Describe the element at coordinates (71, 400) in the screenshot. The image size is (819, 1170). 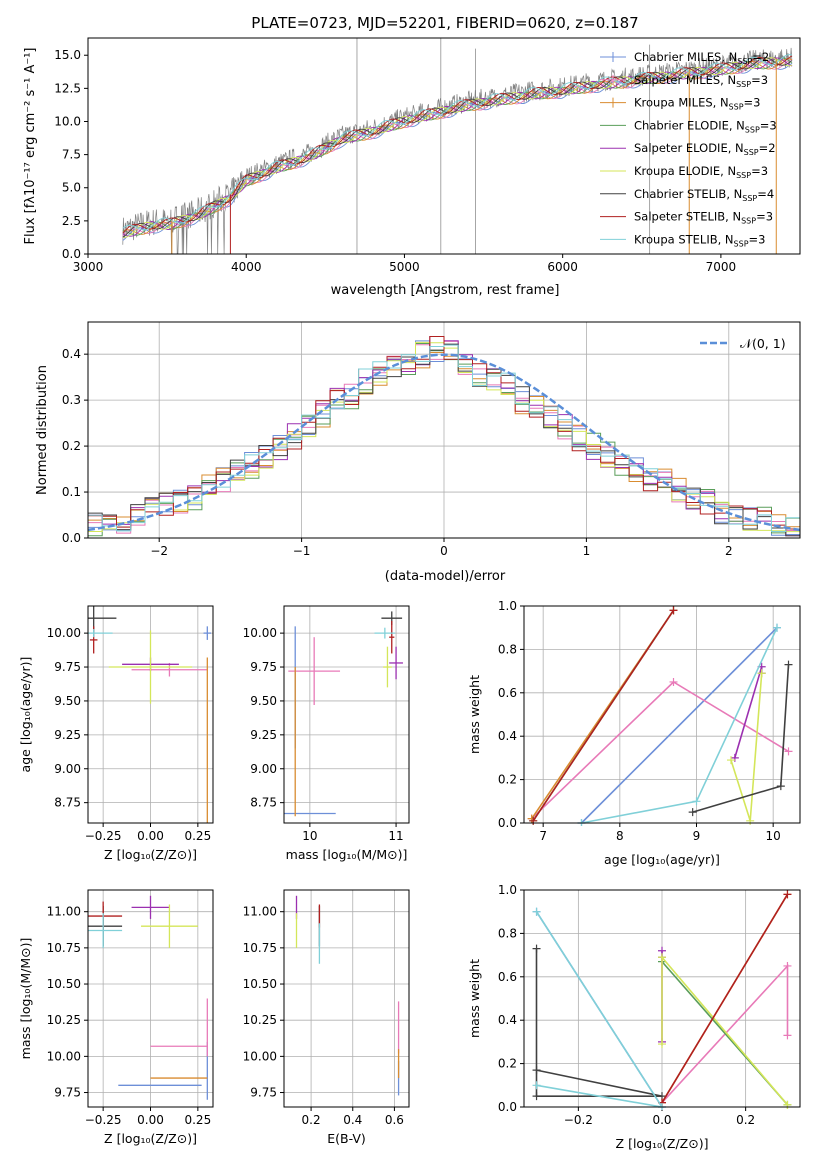
I see `residuals-ytick-label: 0.3` at that location.